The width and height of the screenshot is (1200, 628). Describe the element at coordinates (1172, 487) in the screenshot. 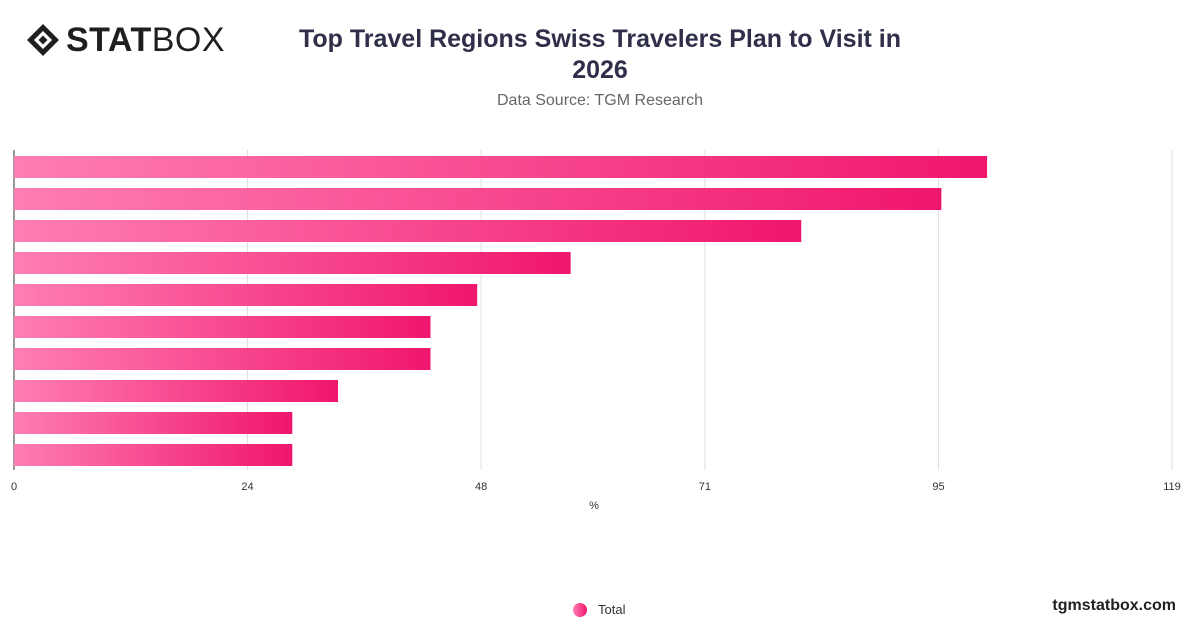

I see `x-tick-label: 119` at that location.